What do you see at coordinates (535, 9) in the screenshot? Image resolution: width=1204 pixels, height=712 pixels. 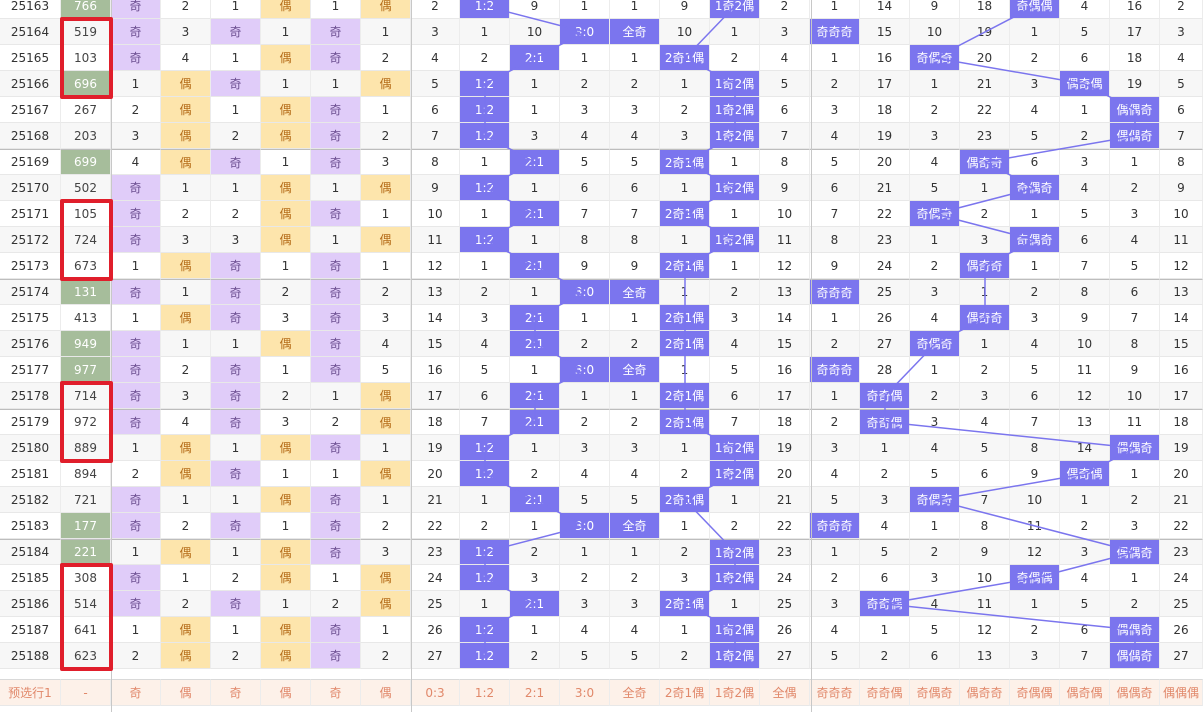 I see `stat-cell: 9` at bounding box center [535, 9].